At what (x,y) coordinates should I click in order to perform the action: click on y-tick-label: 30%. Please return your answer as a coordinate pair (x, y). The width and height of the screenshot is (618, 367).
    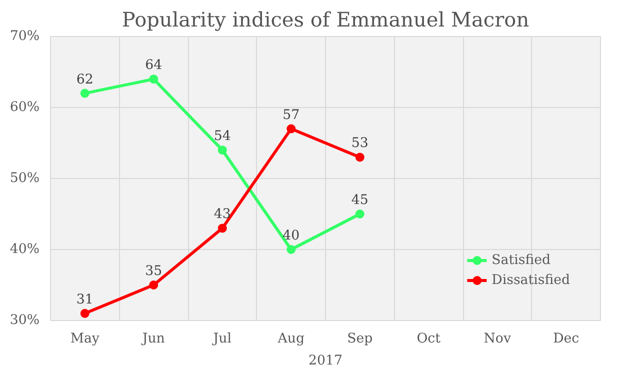
    Looking at the image, I should click on (25, 320).